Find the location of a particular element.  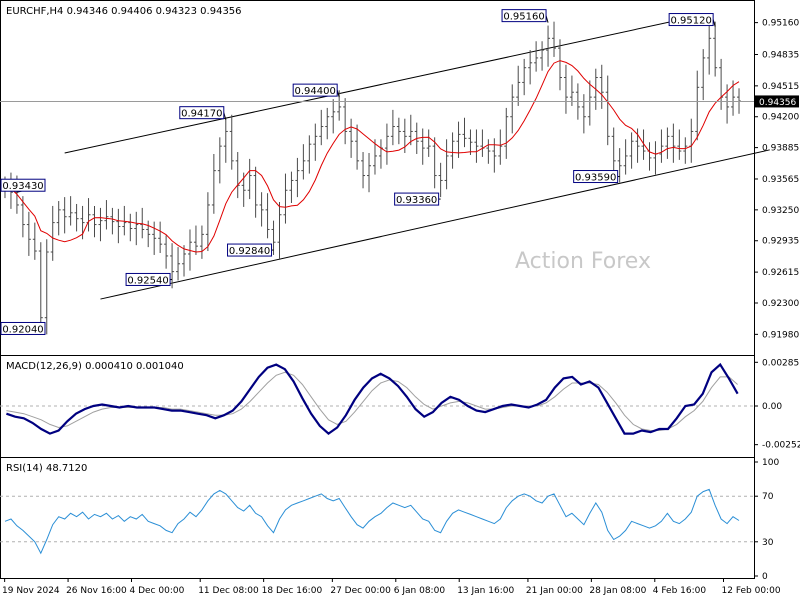

current-price-badge: 0.94356 is located at coordinates (777, 101).